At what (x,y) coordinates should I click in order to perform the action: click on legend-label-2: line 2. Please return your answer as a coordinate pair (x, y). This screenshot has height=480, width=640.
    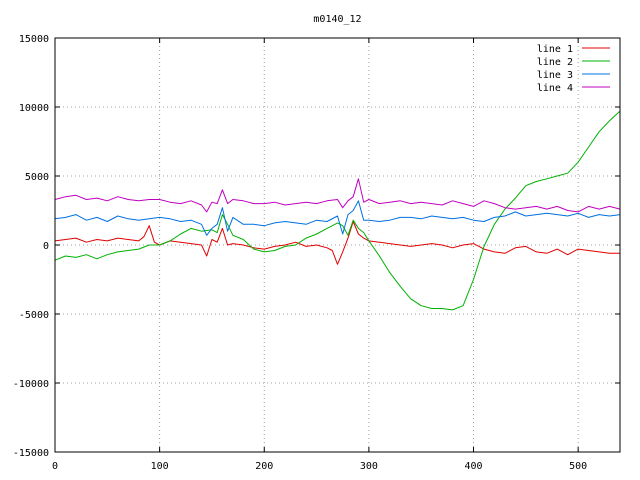
    Looking at the image, I should click on (555, 62).